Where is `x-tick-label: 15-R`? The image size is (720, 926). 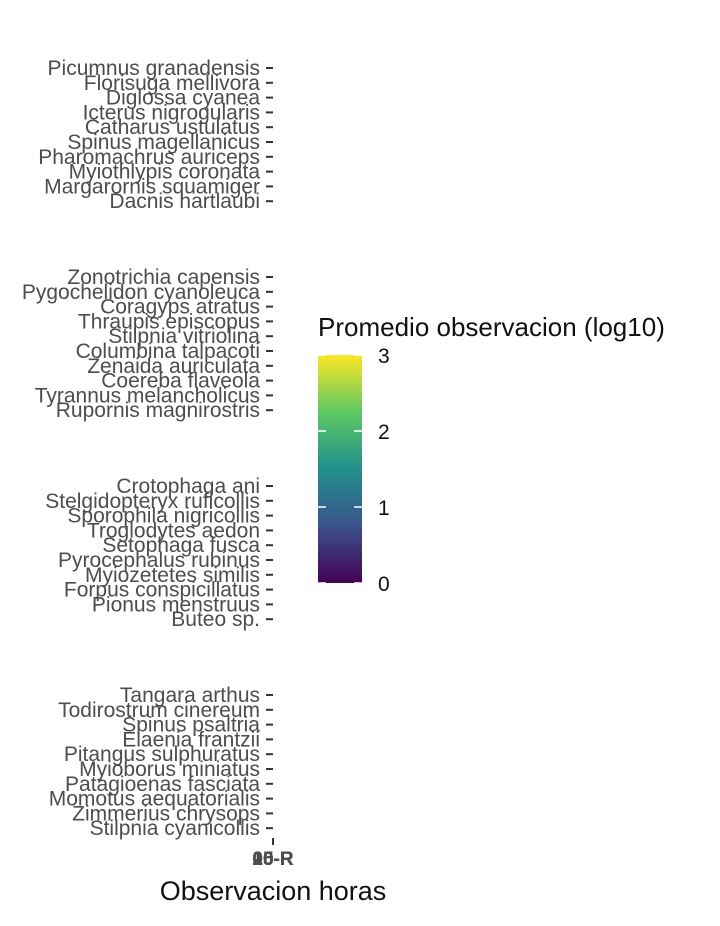 x-tick-label: 15-R is located at coordinates (272, 859).